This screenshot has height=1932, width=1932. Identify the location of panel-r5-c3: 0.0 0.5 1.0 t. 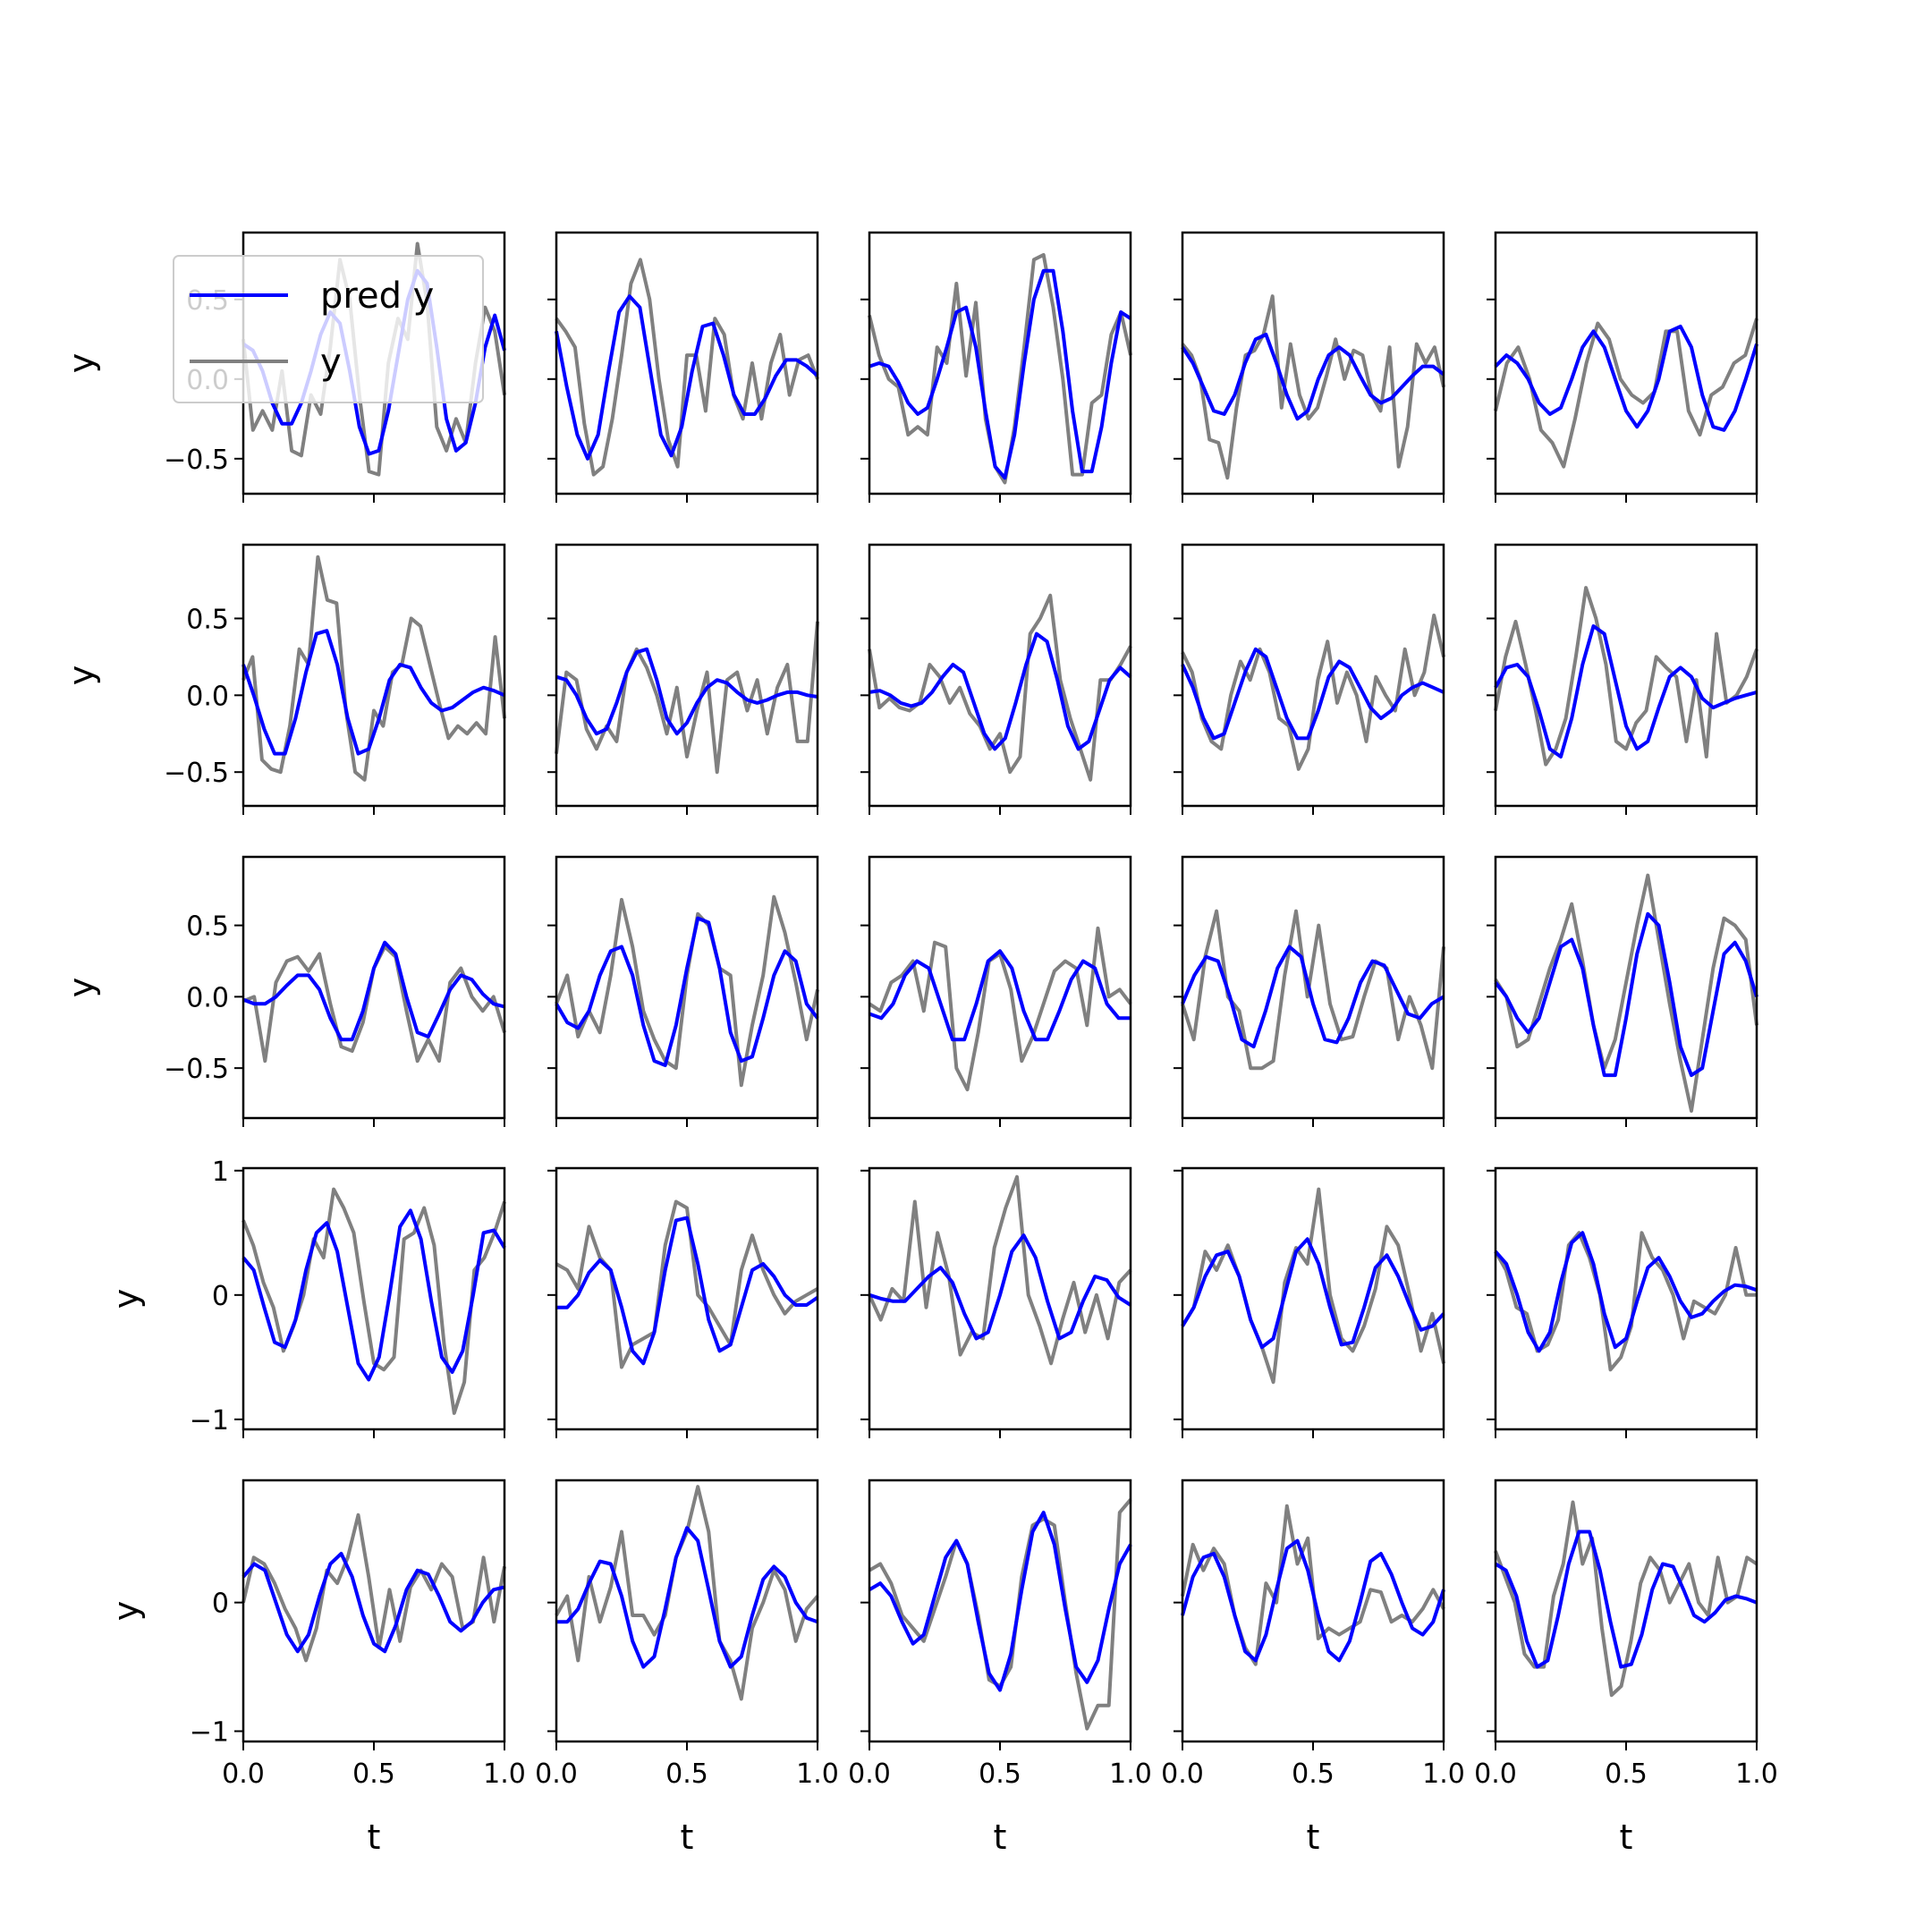
(1000, 1668).